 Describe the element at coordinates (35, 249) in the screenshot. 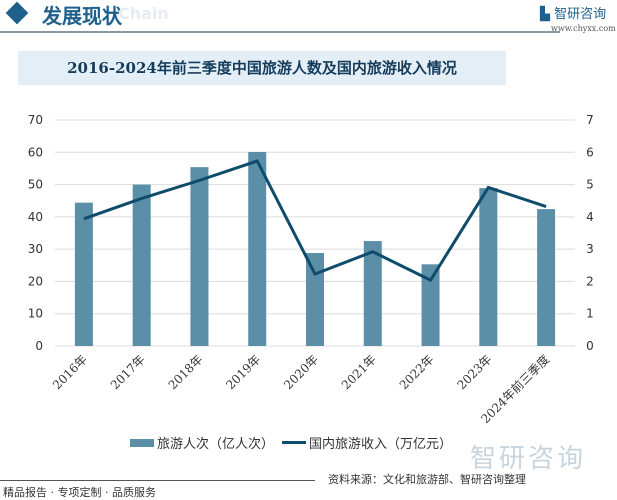

I see `y-left-tick-label: 30` at that location.